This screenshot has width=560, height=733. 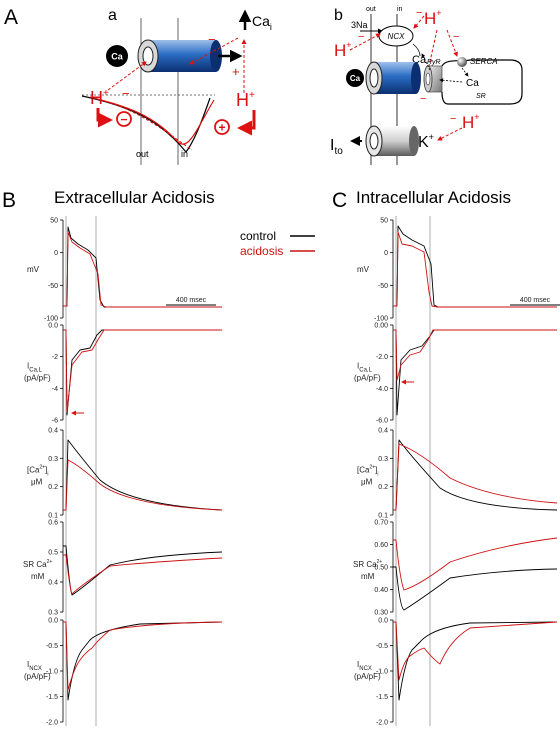 What do you see at coordinates (53, 326) in the screenshot?
I see `tick-label-ical-B-0: 0.0` at bounding box center [53, 326].